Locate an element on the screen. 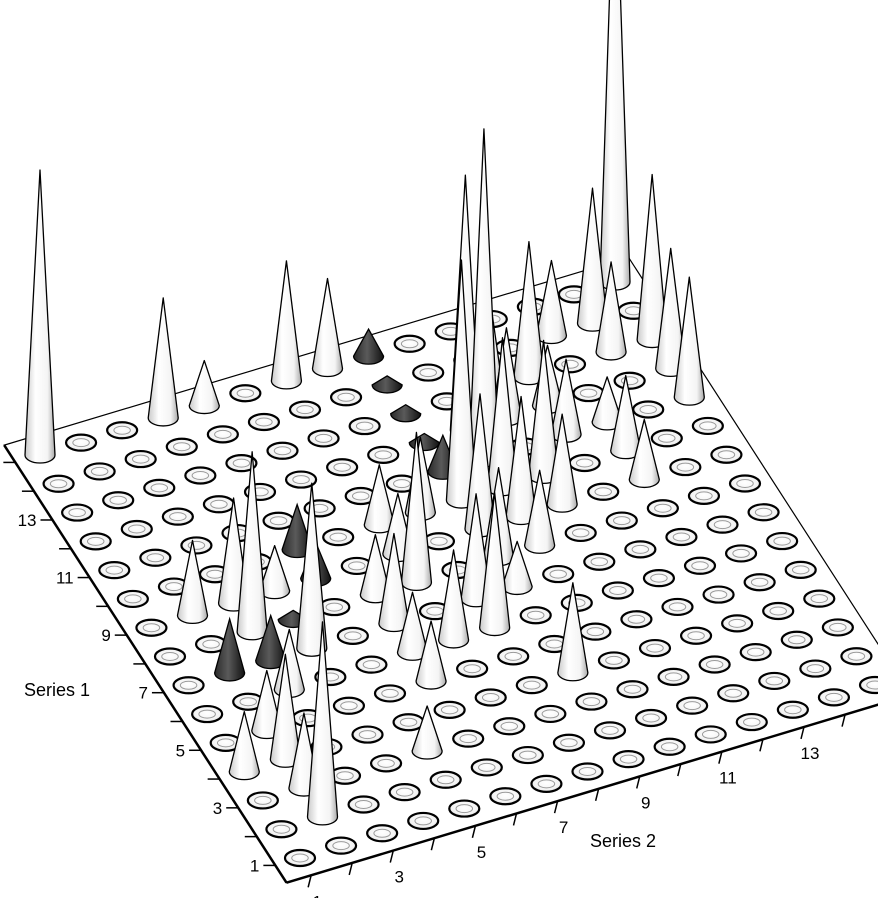  x-tick-label: 3 is located at coordinates (399, 877).